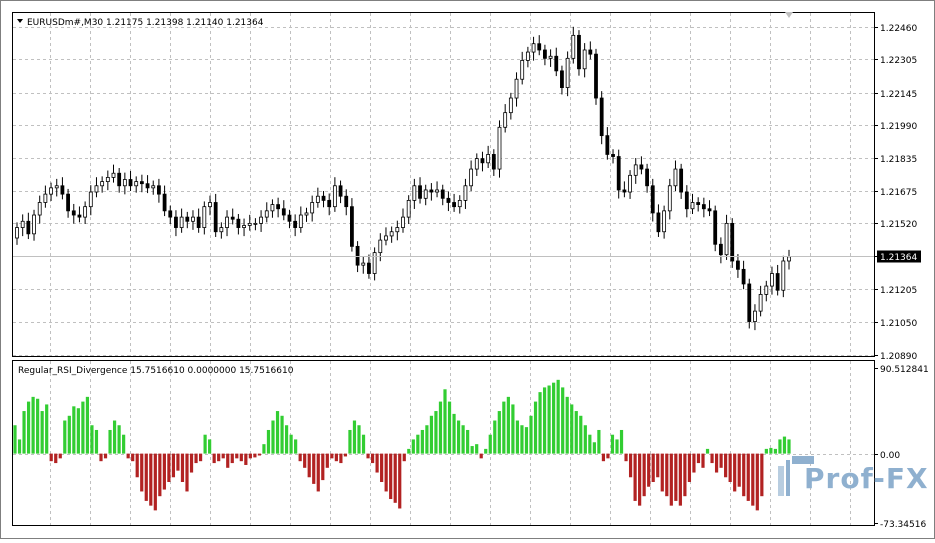 This screenshot has width=935, height=543. What do you see at coordinates (20, 21) in the screenshot?
I see `dropdown-triangle-icon` at bounding box center [20, 21].